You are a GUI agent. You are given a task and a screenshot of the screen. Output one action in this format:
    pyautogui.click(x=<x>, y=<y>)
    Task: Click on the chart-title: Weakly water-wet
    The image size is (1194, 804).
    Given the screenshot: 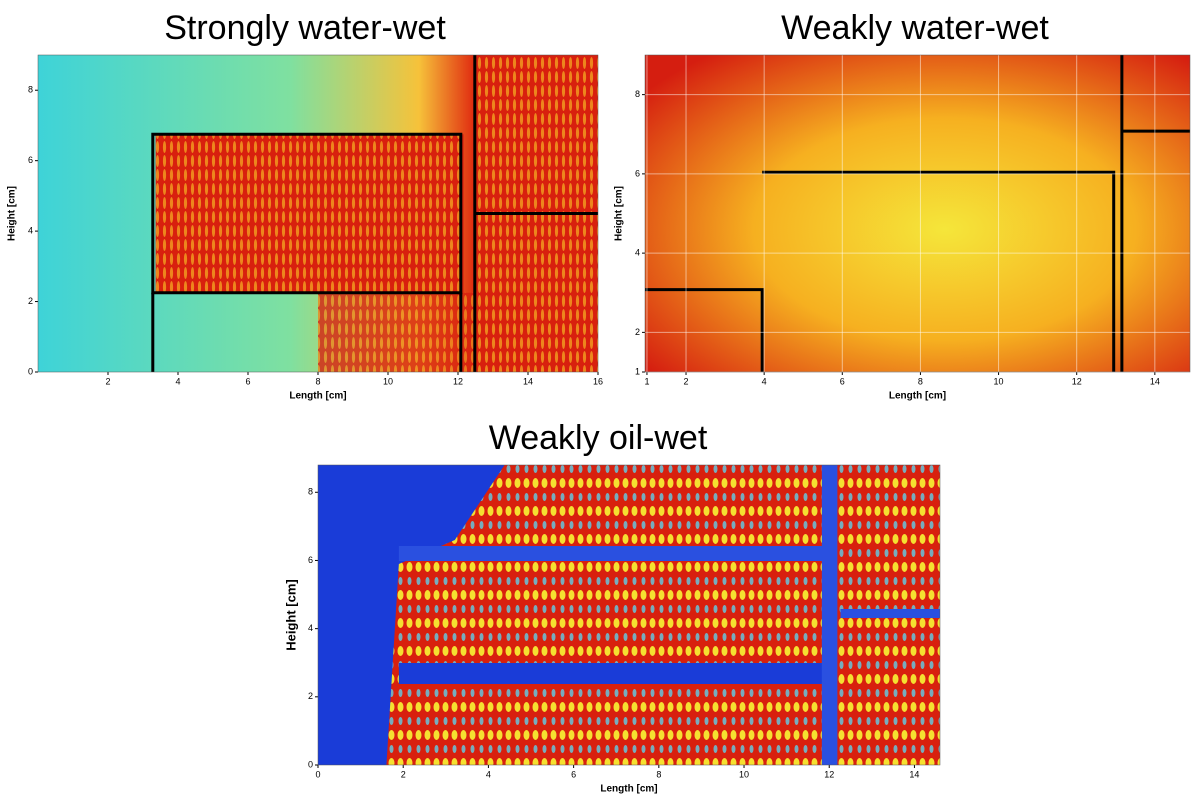 What is the action you would take?
    pyautogui.click(x=915, y=28)
    